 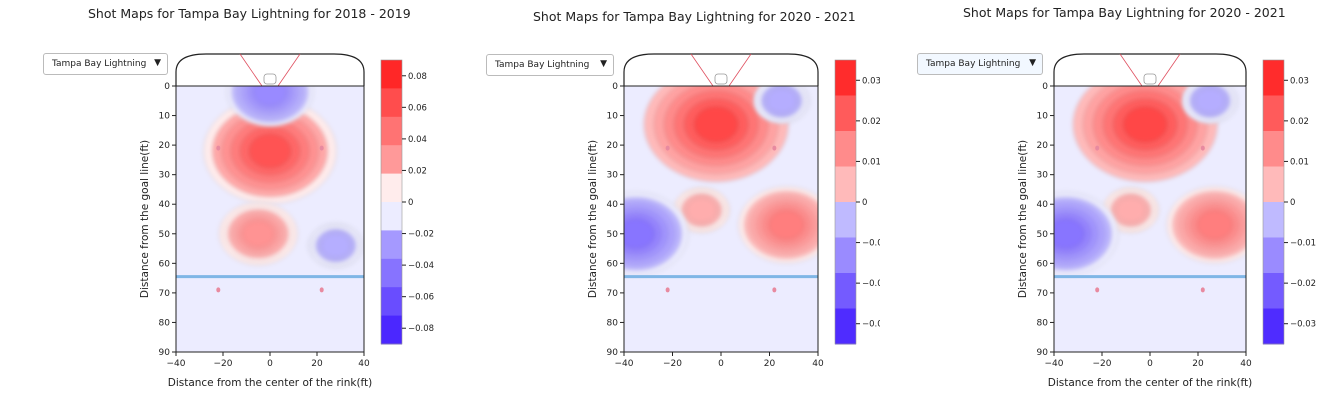 What do you see at coordinates (871, 162) in the screenshot?
I see `colorbar-tick-label: 0.01` at bounding box center [871, 162].